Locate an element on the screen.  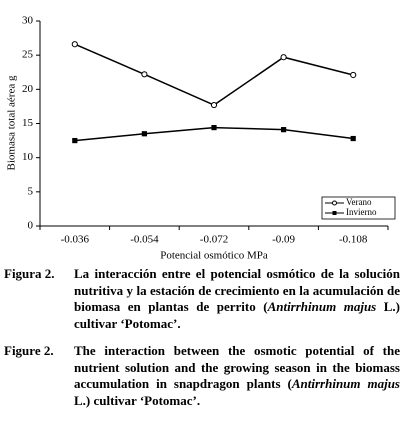
y-tick-label: 5 is located at coordinates (31, 191).